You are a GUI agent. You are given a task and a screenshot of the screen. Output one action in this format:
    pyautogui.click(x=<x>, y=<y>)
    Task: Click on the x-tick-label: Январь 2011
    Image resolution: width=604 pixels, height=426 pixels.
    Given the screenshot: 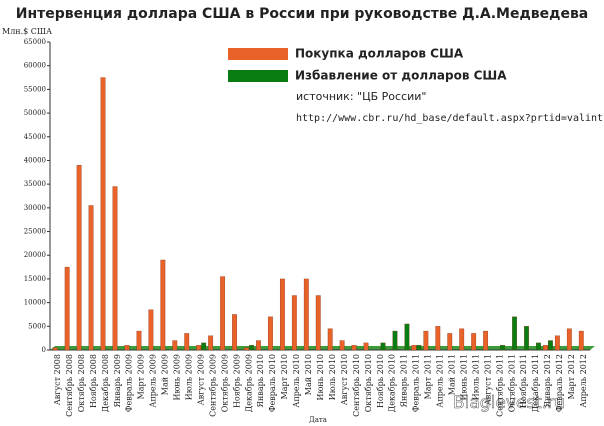 What is the action you would take?
    pyautogui.click(x=404, y=380)
    